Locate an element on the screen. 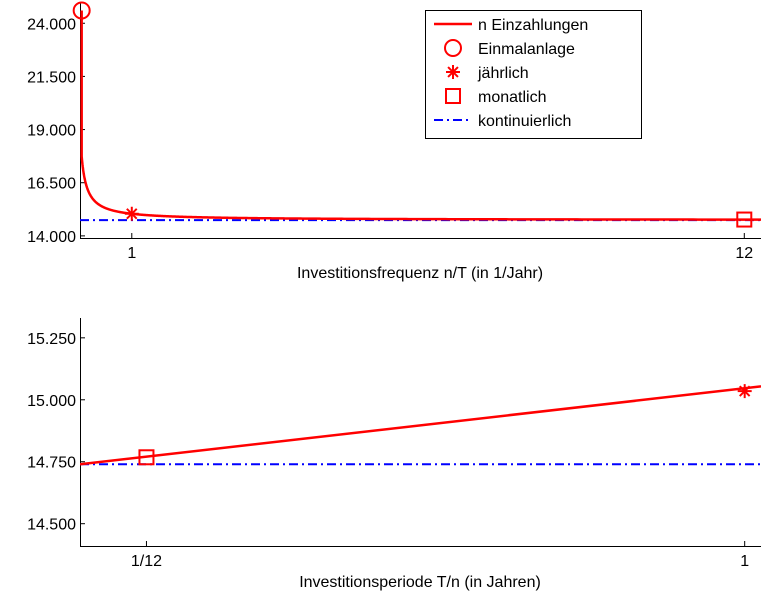  y-tick-label: 14.750 is located at coordinates (51, 463).